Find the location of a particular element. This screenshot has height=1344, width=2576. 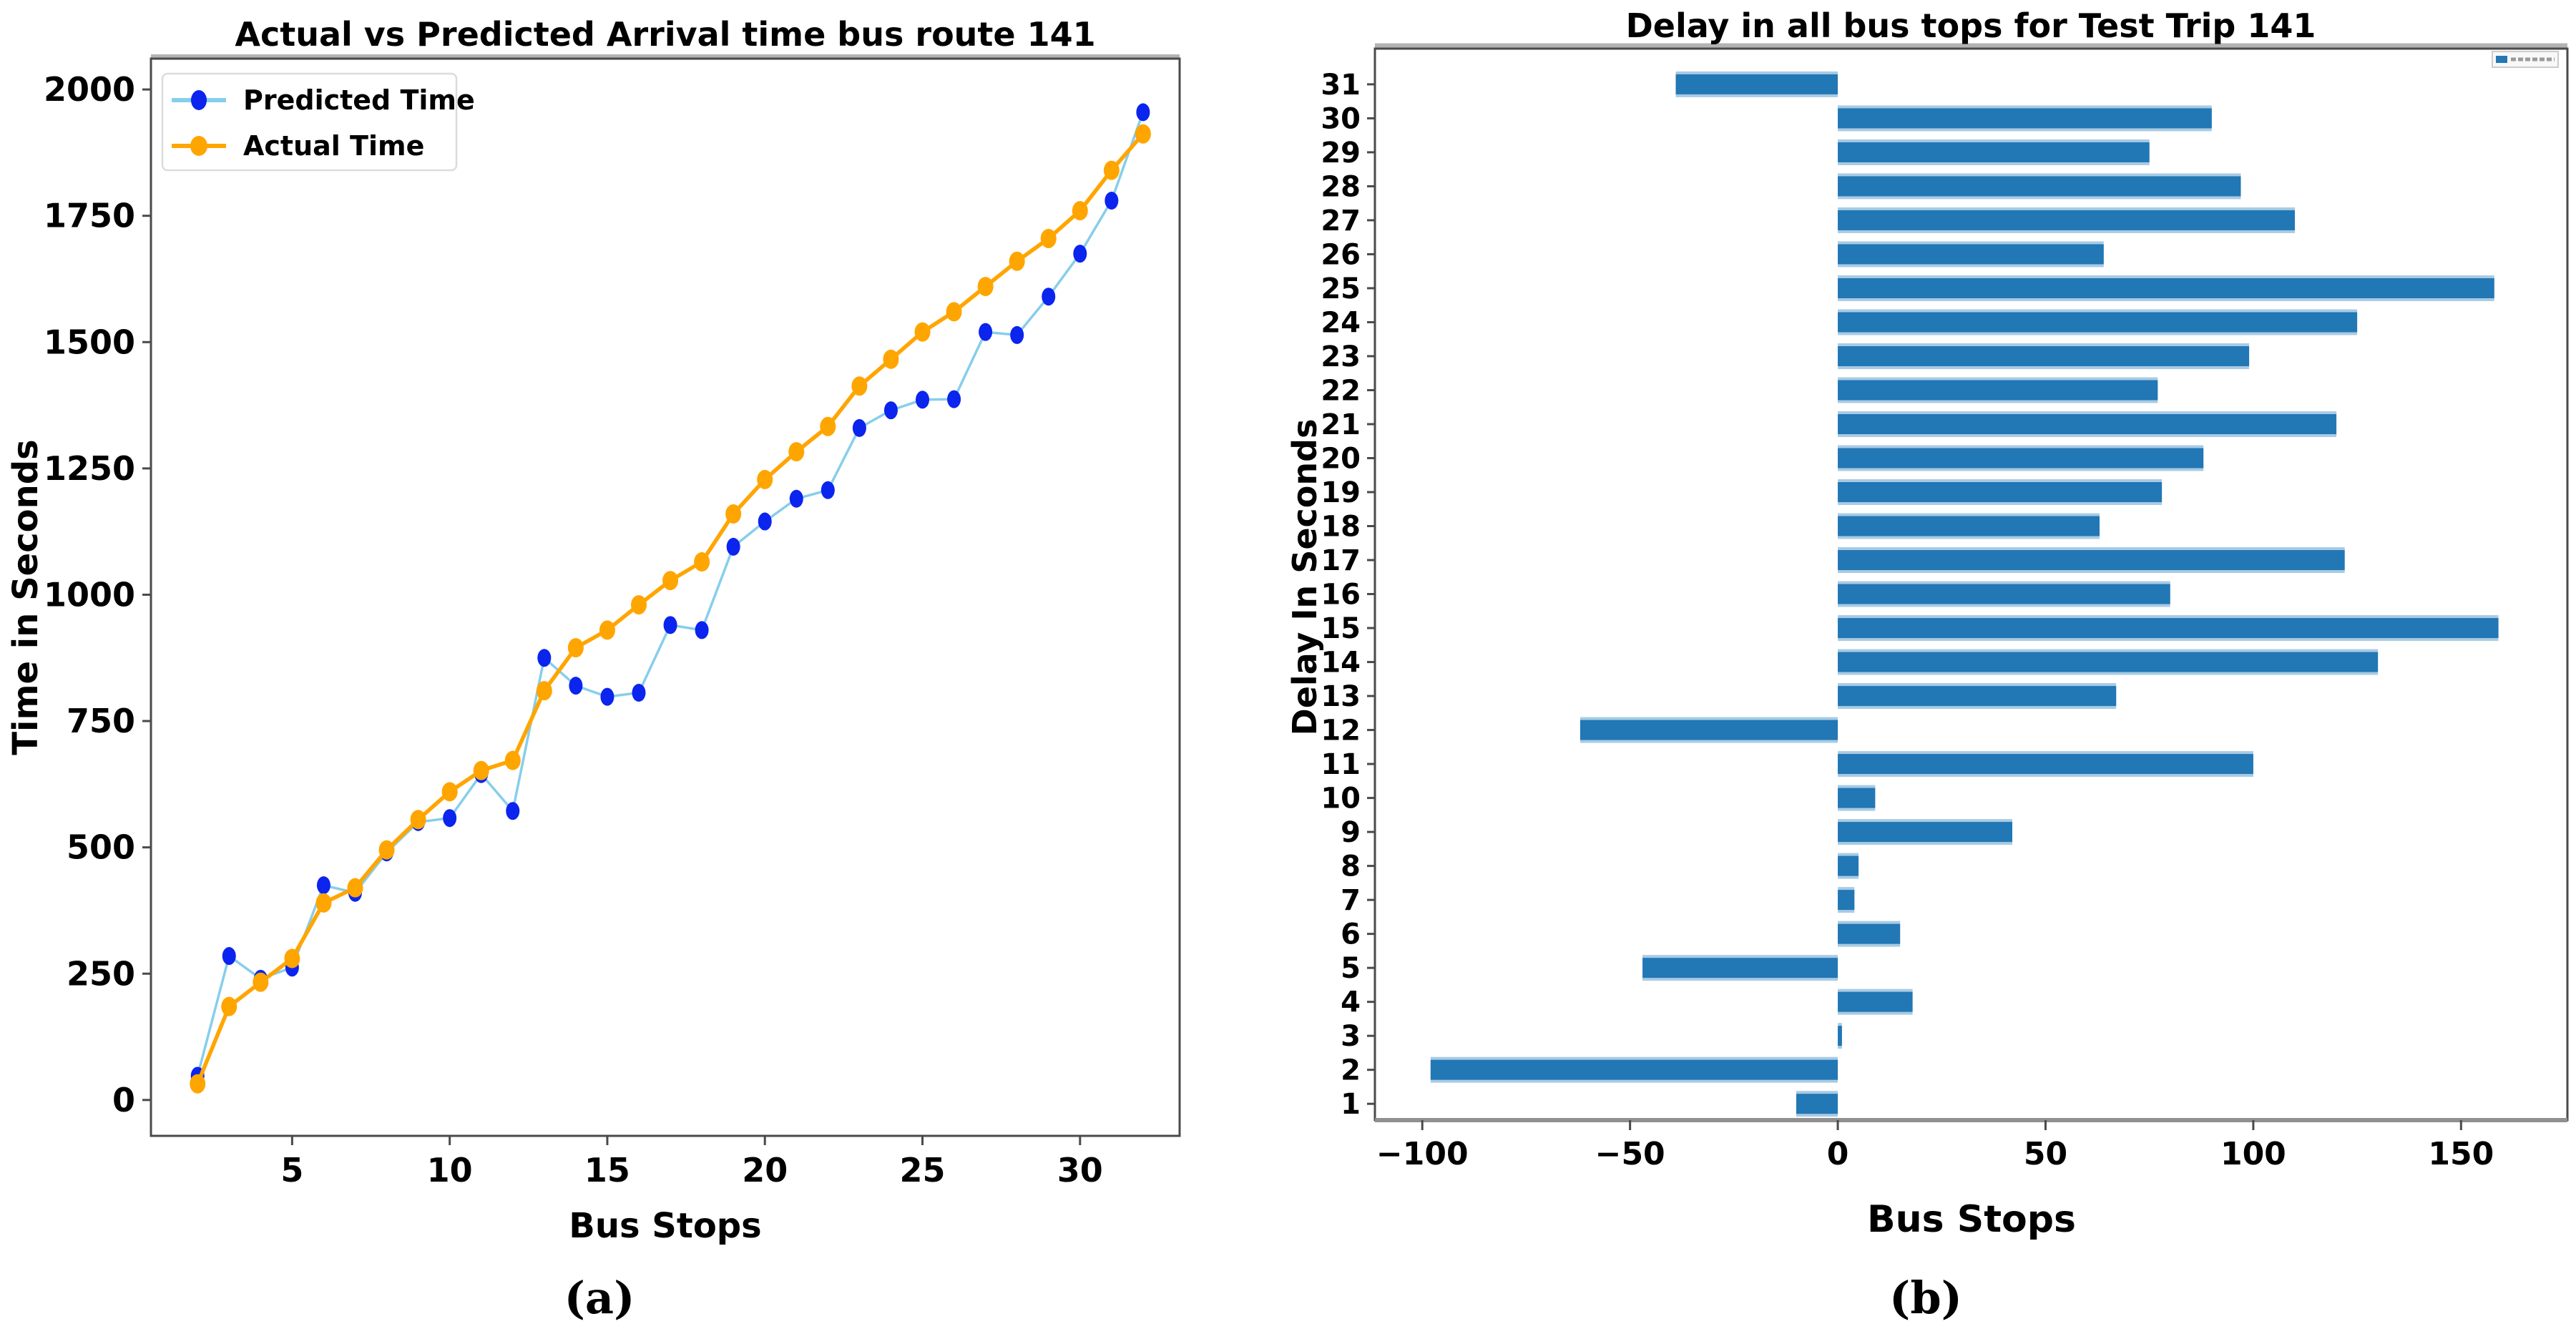

y-tick-label: 9 is located at coordinates (1351, 832).